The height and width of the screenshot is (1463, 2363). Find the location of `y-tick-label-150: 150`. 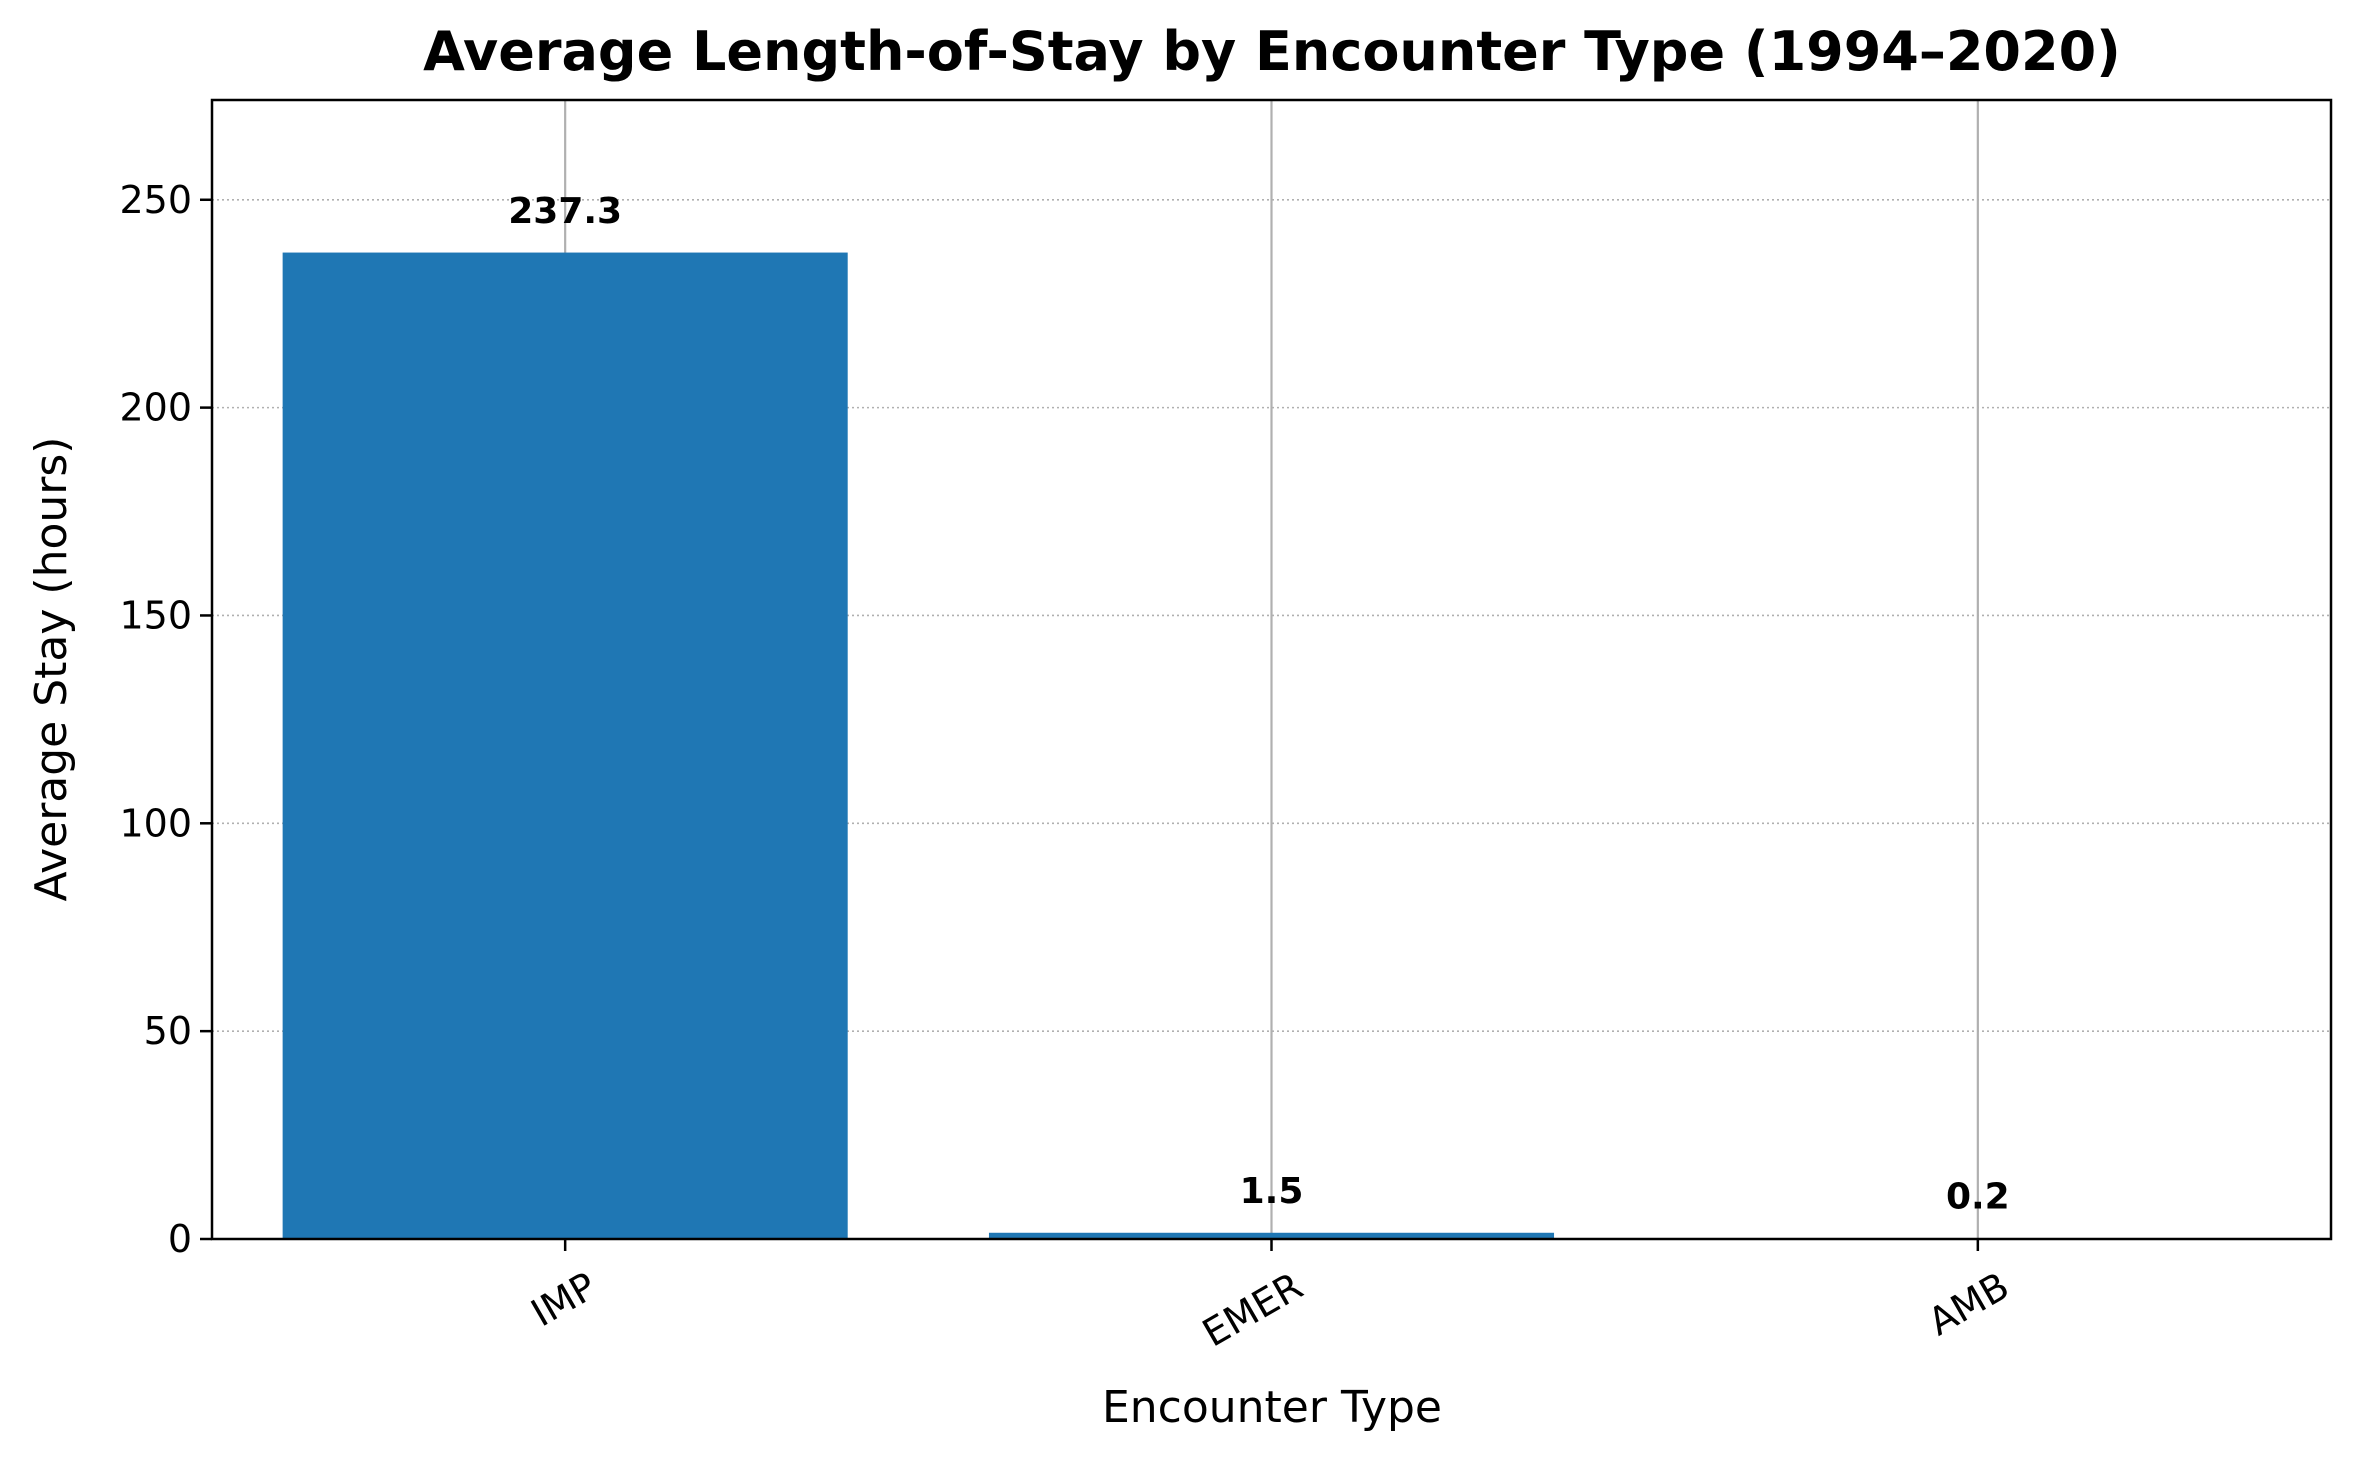

y-tick-label-150: 150 is located at coordinates (155, 615).